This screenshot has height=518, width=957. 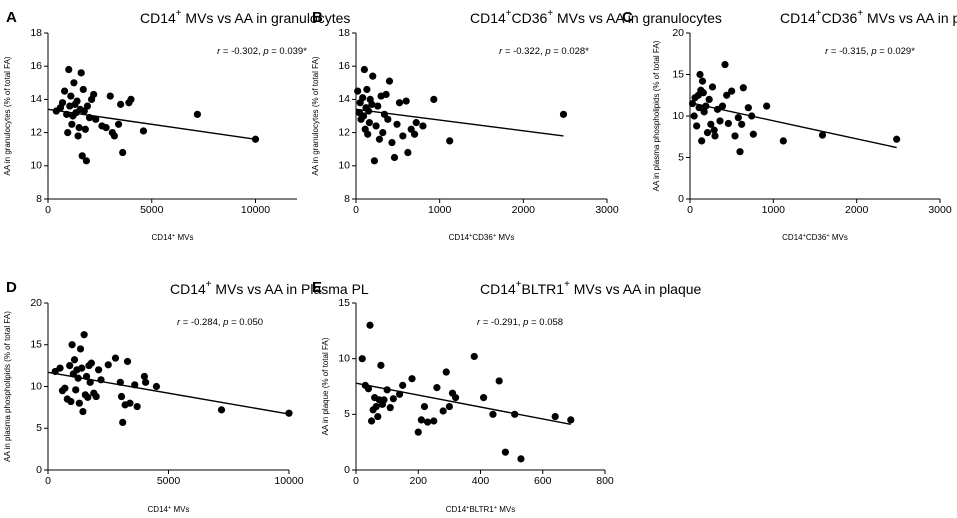 I want to click on panel-label: E, so click(x=317, y=287).